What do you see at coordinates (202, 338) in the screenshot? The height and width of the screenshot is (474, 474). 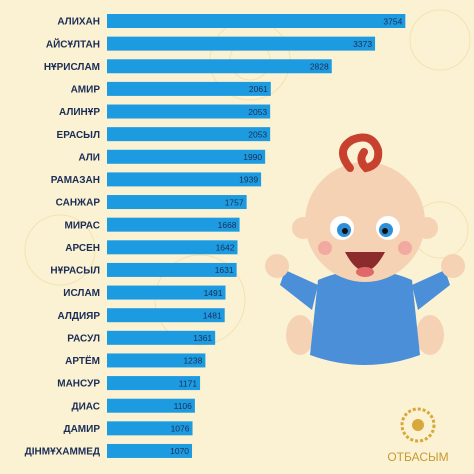 I see `value-label: 1361` at bounding box center [202, 338].